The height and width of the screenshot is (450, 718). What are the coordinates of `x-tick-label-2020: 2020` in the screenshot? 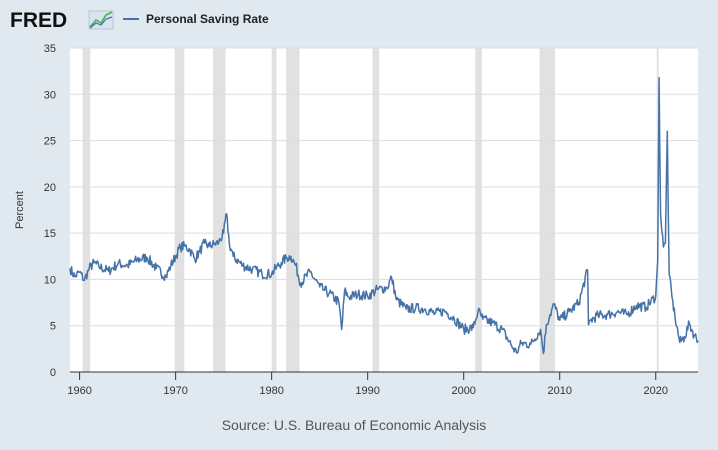 It's located at (656, 391).